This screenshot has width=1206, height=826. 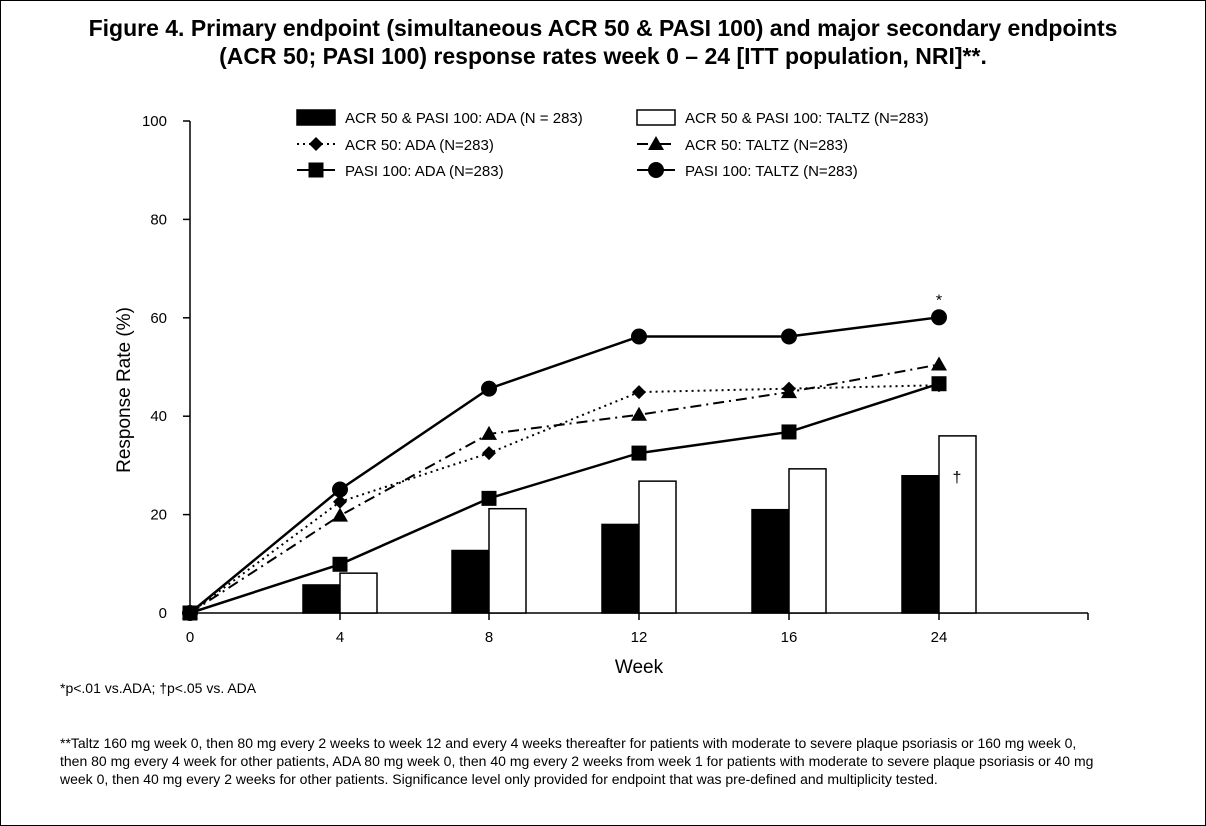 I want to click on legend-marker-diamond, so click(x=316, y=144).